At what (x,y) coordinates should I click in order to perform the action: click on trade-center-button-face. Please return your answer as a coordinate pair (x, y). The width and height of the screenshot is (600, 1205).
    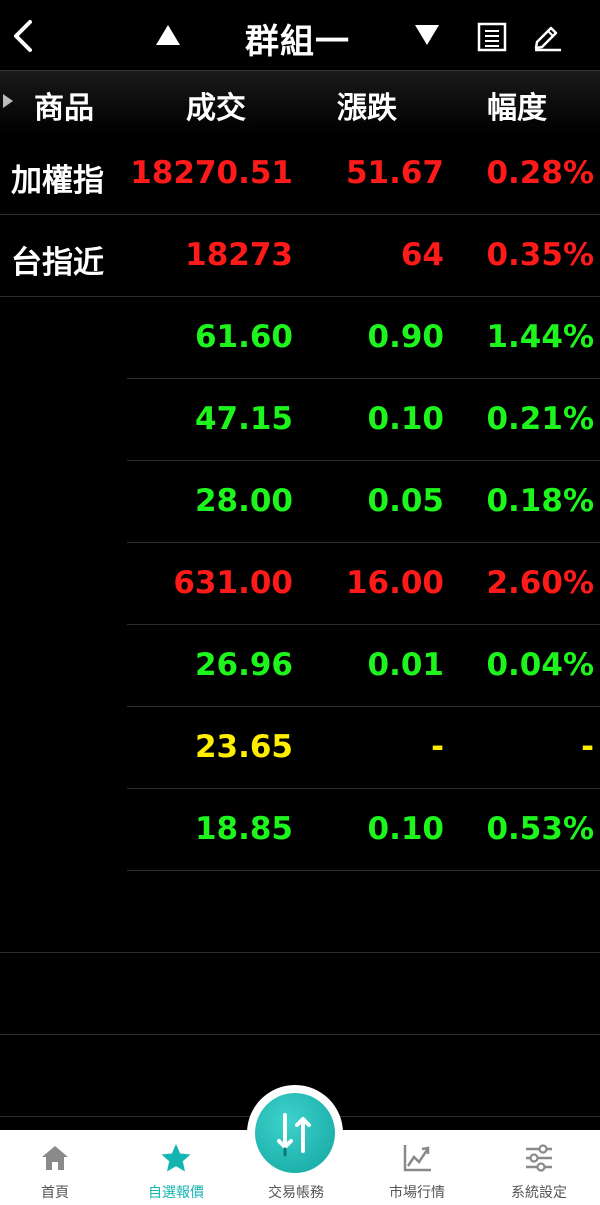
    Looking at the image, I should click on (295, 1133).